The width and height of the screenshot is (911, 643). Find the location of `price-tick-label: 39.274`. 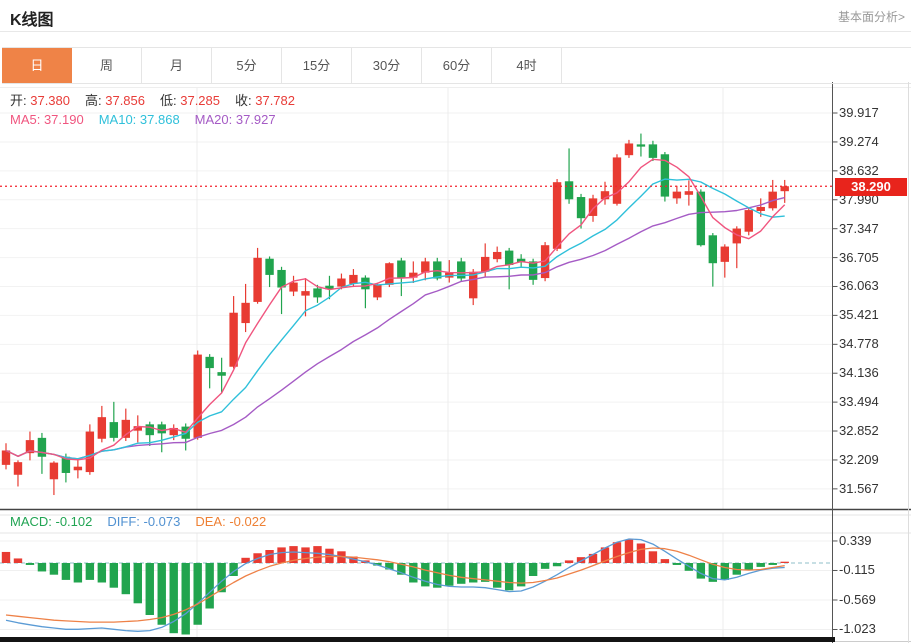

price-tick-label: 39.274 is located at coordinates (859, 141).